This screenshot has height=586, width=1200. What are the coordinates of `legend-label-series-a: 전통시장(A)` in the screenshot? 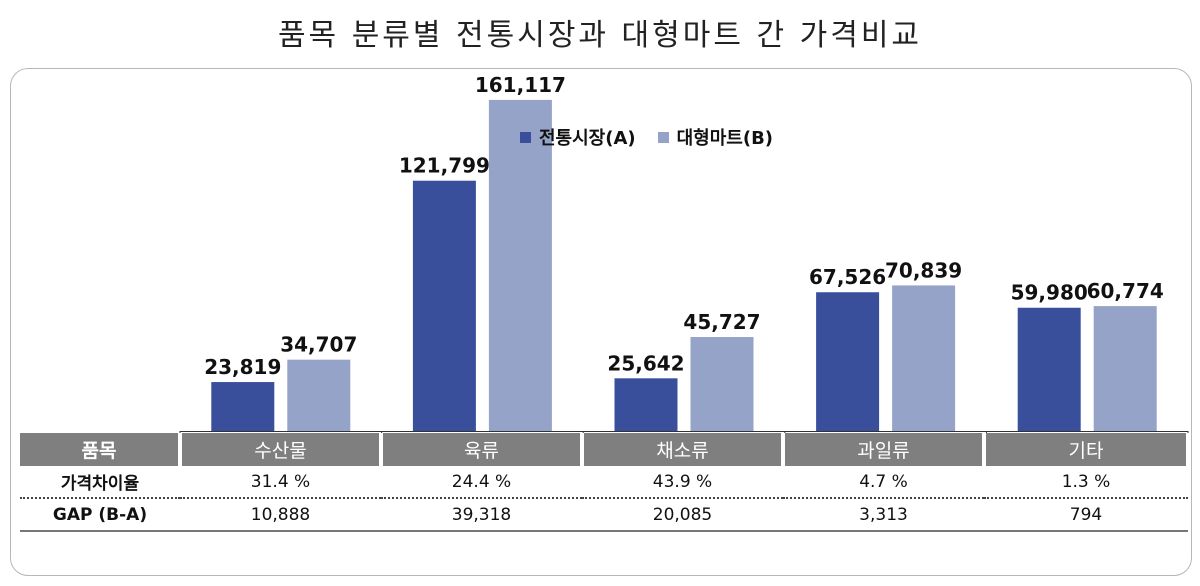 It's located at (587, 138).